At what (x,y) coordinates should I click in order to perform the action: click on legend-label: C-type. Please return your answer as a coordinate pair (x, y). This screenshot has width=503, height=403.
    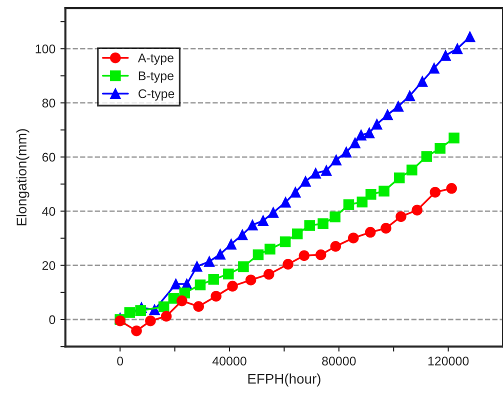
    Looking at the image, I should click on (156, 95).